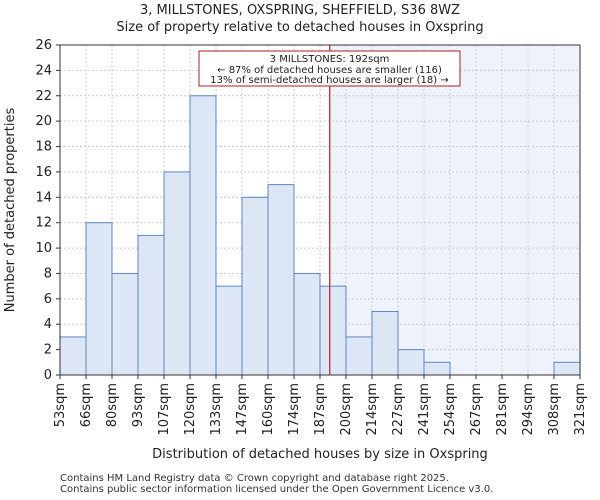  I want to click on x-tick-label: 66sqm, so click(86, 405).